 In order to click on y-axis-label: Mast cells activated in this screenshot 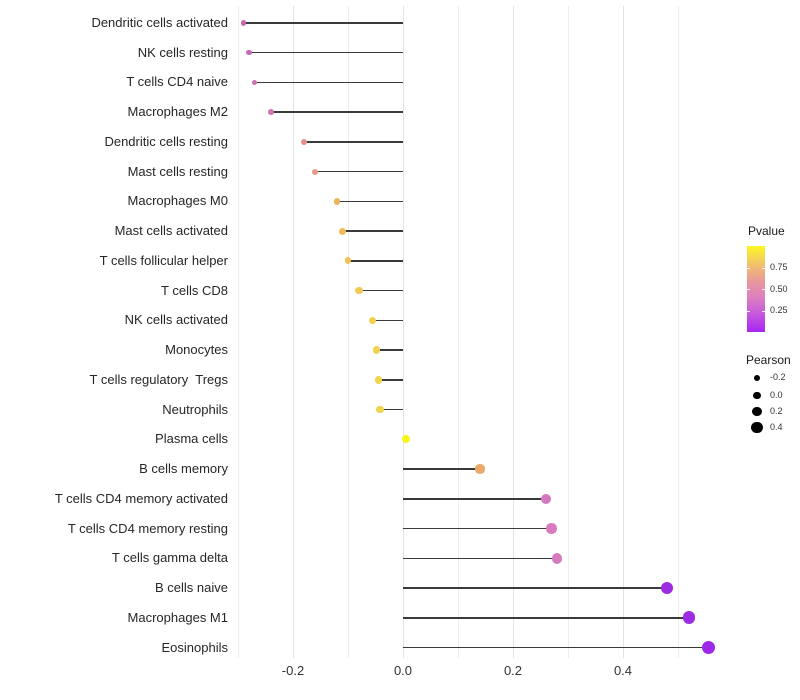, I will do `click(171, 231)`.